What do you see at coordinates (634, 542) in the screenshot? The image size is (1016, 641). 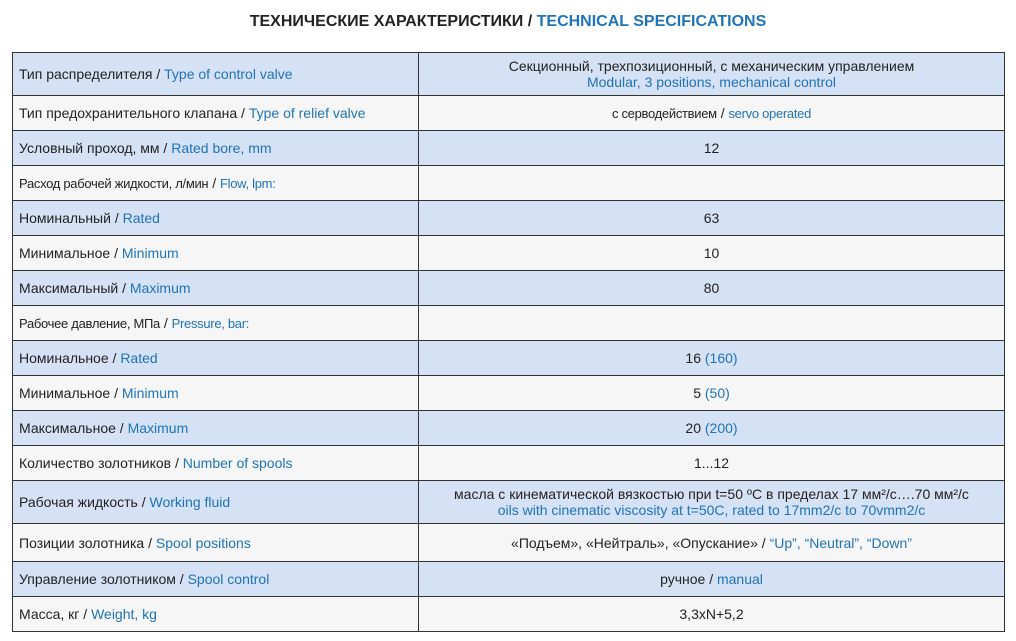 I see `value-ru: «Подъем», «Нейтраль», «Опускание»` at bounding box center [634, 542].